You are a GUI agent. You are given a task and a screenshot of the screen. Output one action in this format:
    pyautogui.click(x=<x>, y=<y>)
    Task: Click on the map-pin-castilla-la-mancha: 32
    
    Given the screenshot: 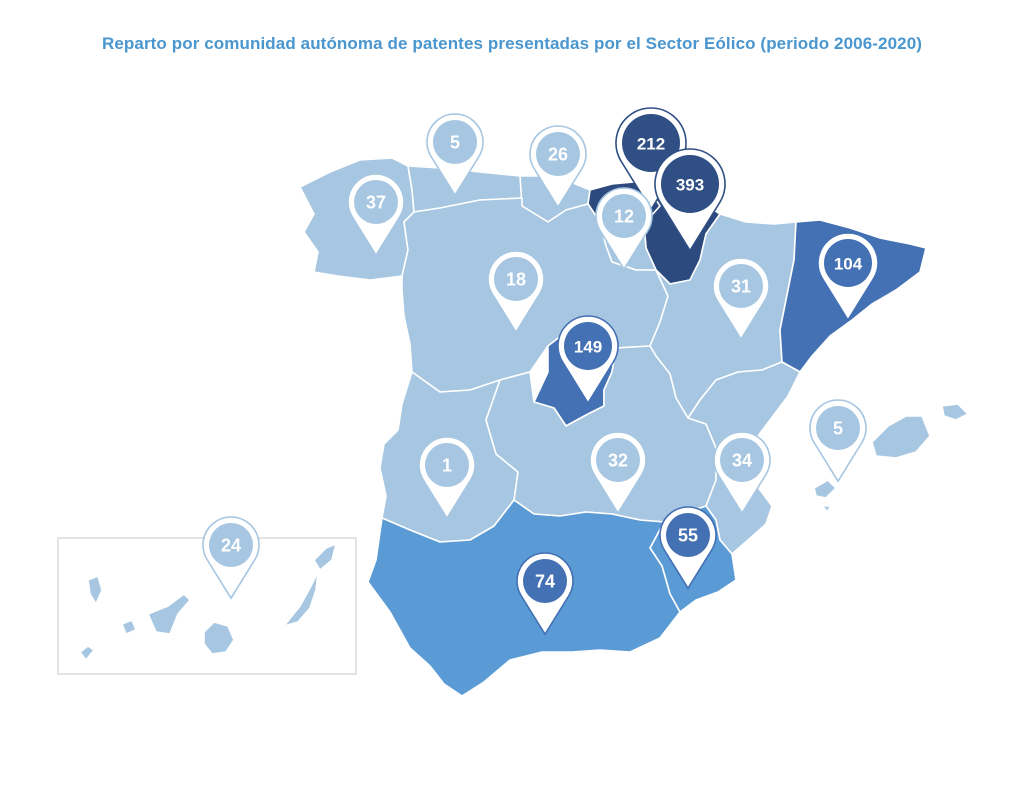 What is the action you would take?
    pyautogui.click(x=618, y=473)
    